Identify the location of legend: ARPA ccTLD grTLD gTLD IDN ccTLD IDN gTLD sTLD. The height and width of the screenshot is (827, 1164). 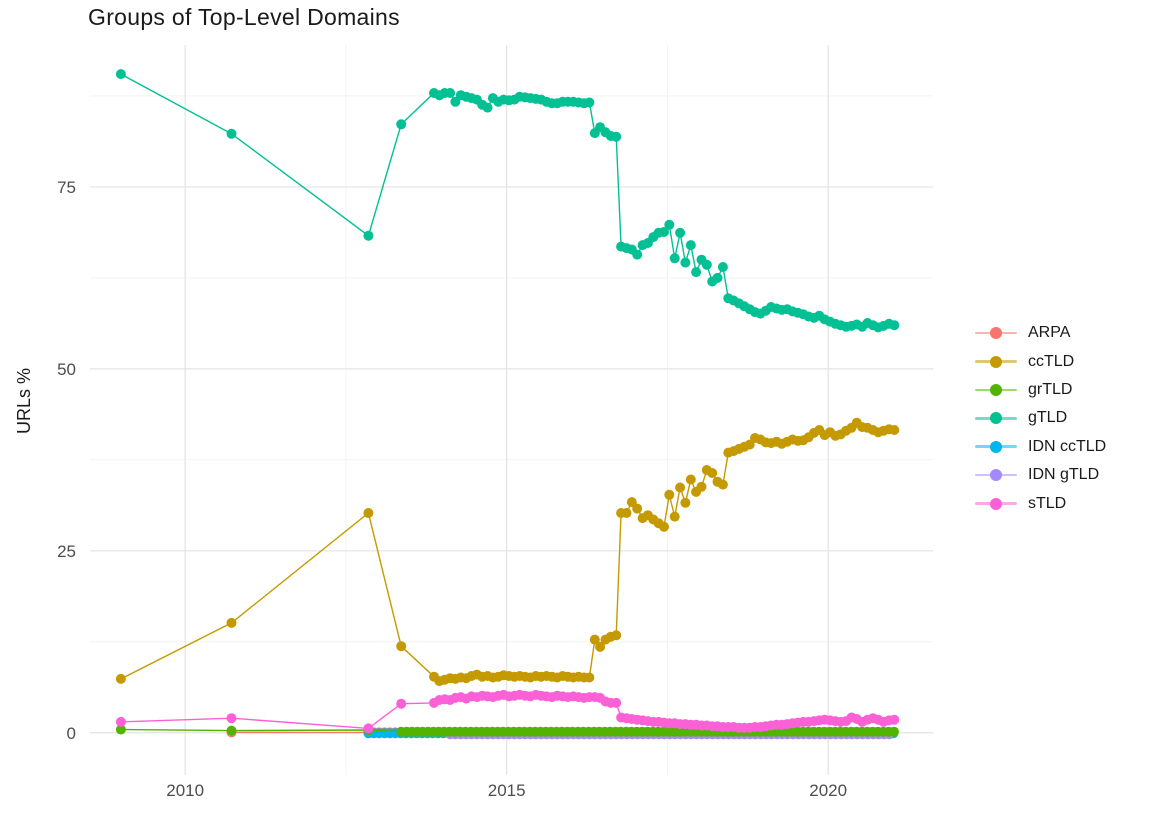
(1040, 418).